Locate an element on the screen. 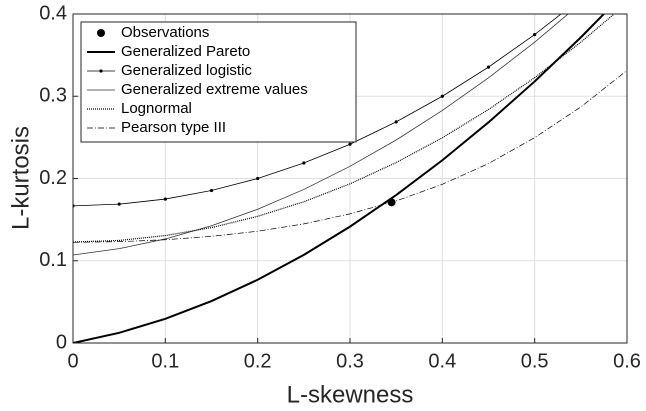 This screenshot has height=411, width=646. x-axis-label: L-skewness is located at coordinates (350, 394).